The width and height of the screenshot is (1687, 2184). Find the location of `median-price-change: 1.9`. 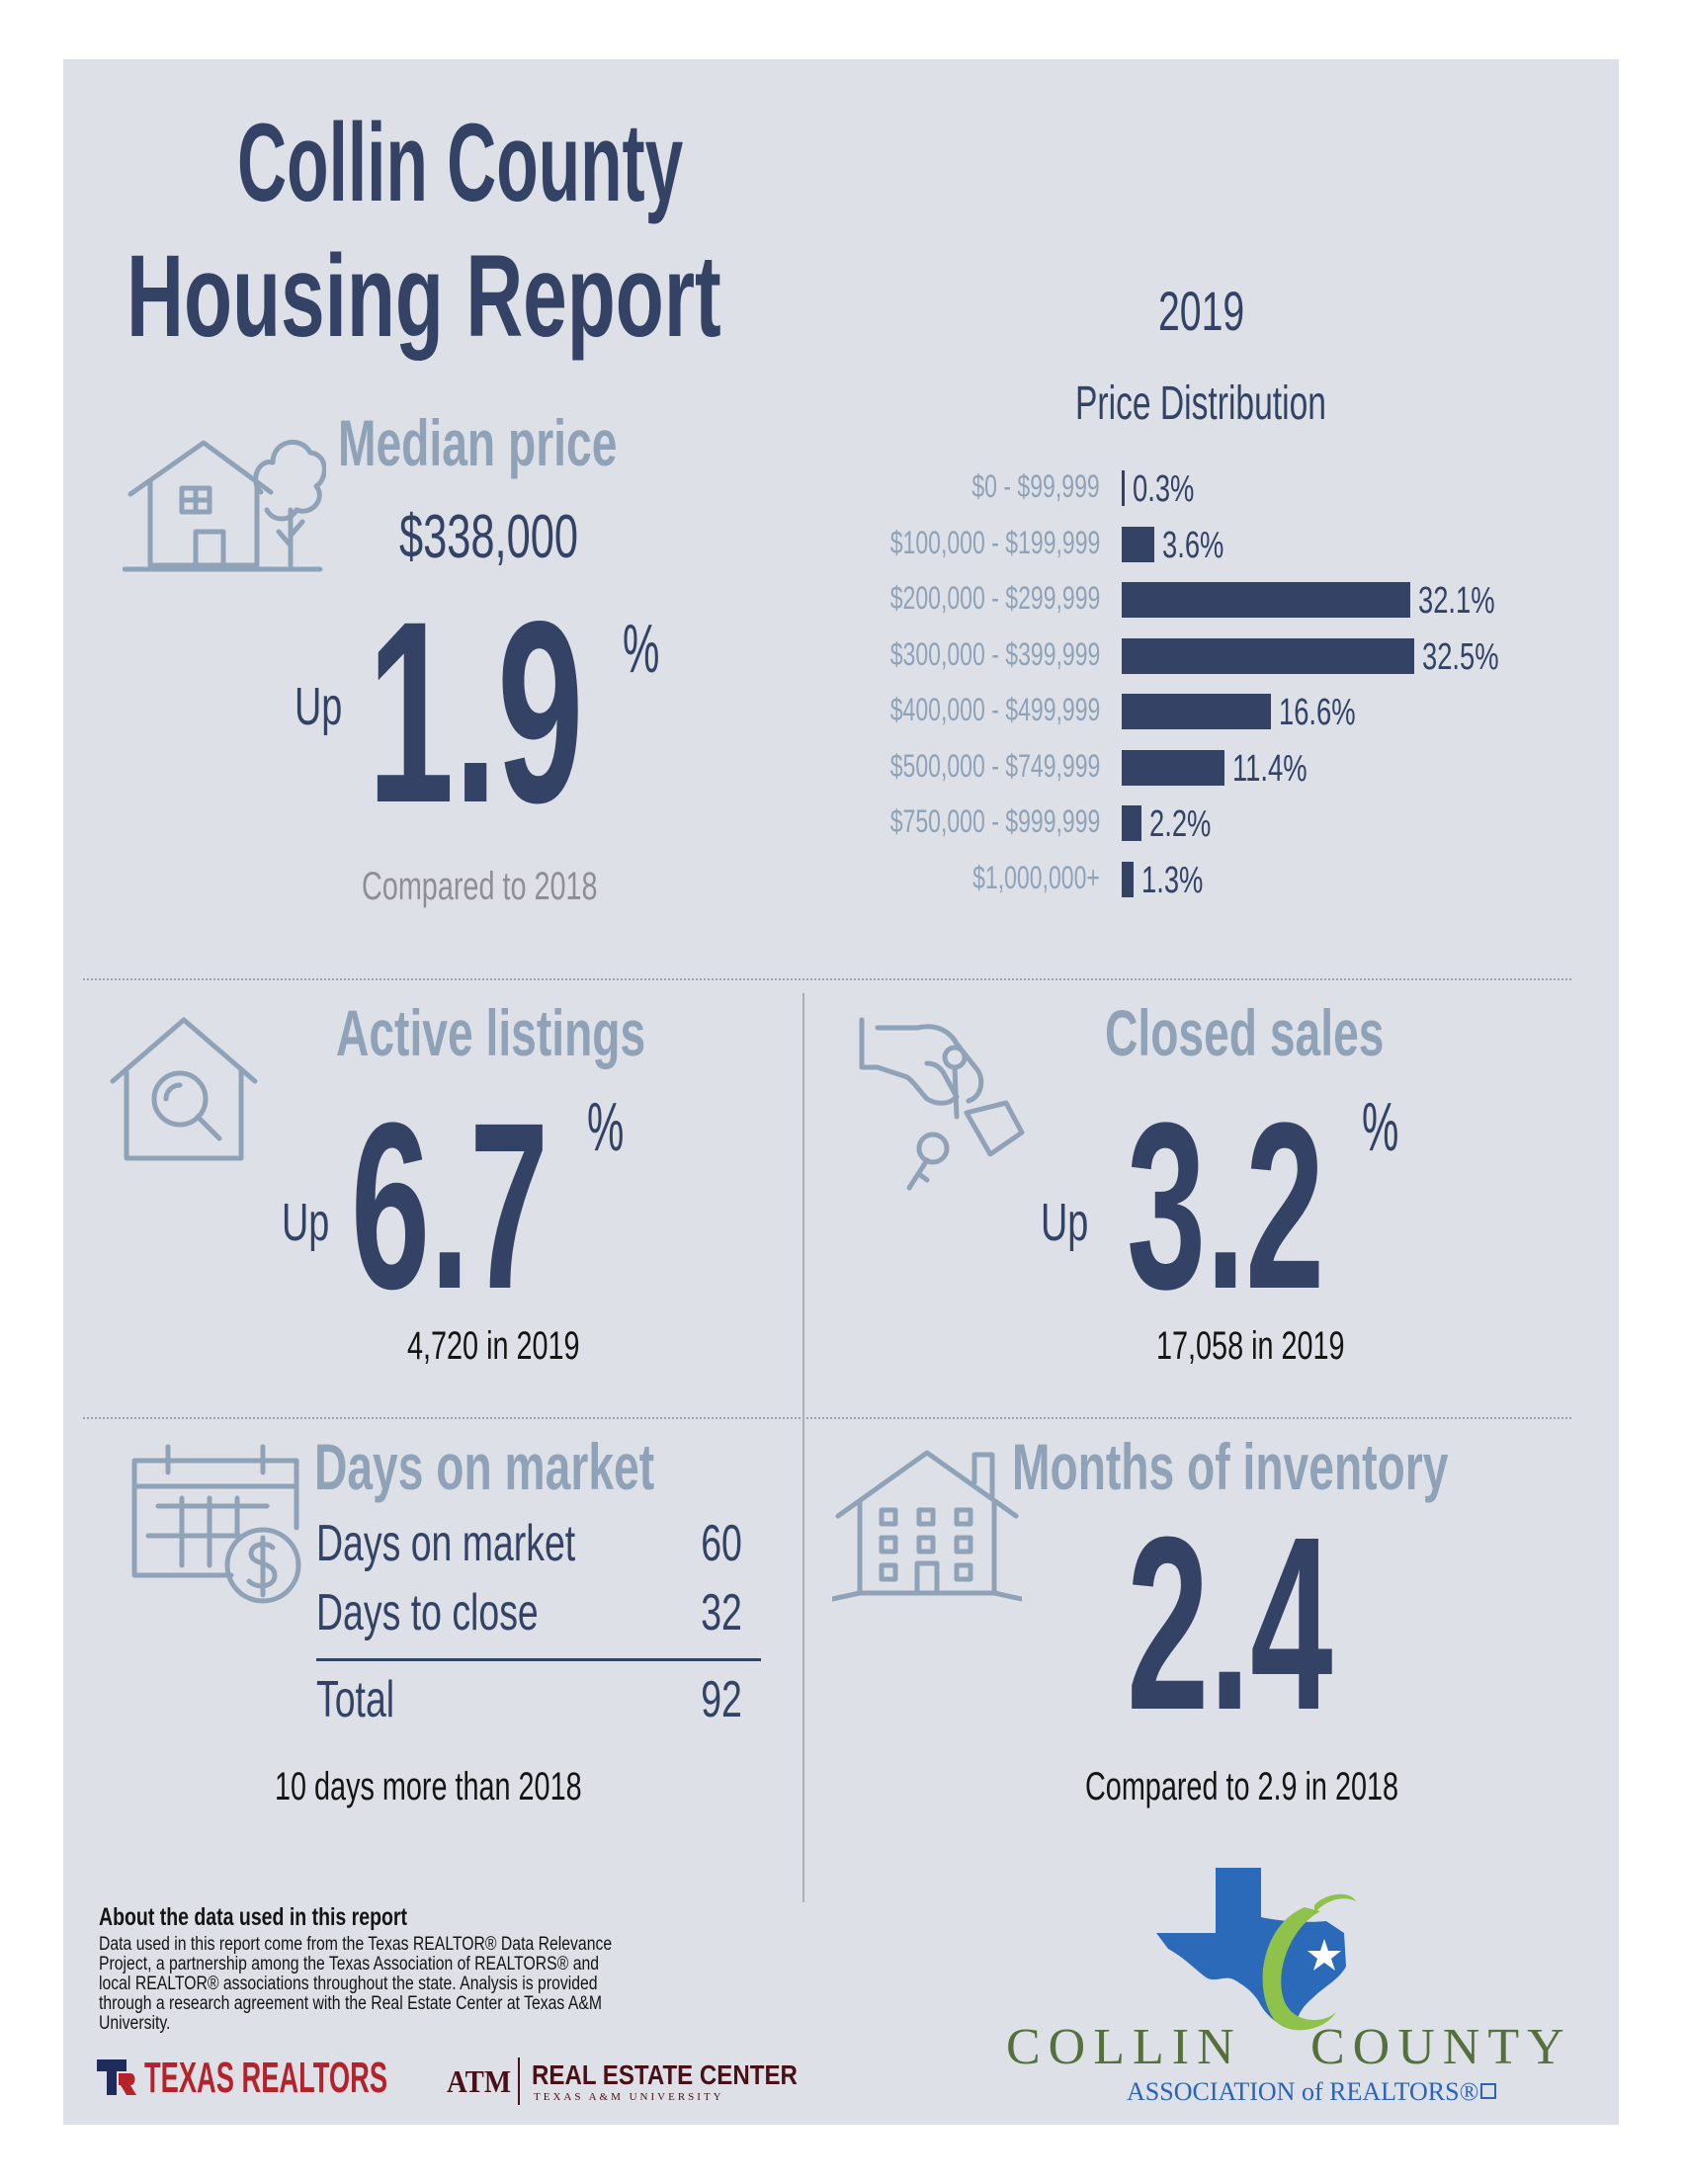

median-price-change: 1.9 is located at coordinates (476, 712).